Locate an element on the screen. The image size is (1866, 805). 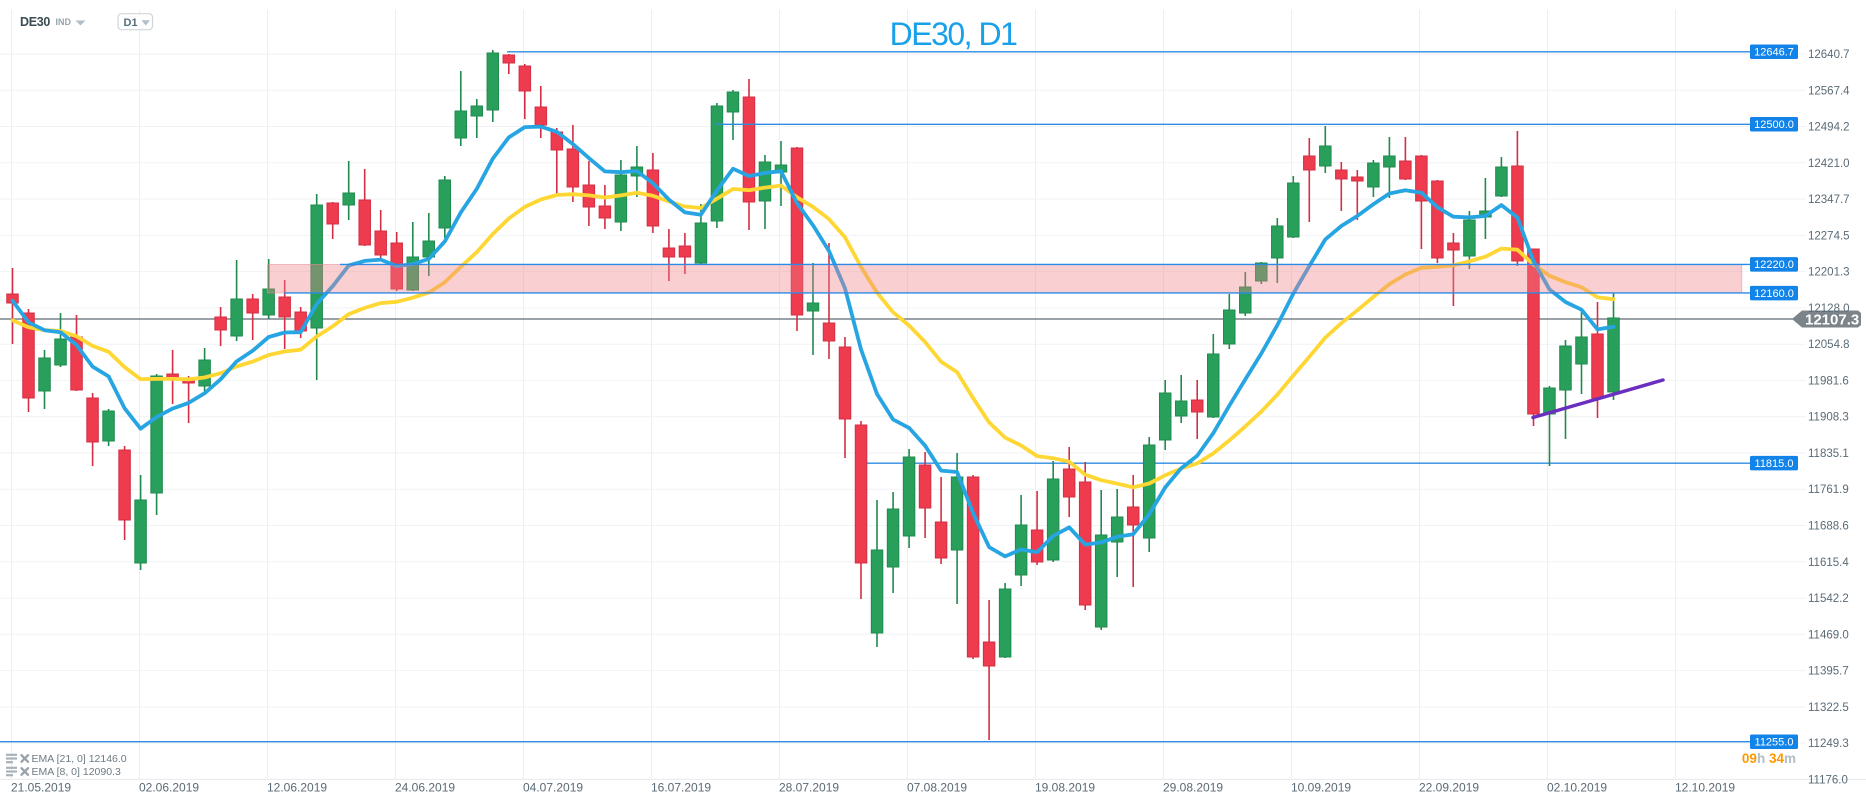
svg-text: 11615.4 is located at coordinates (1828, 563).